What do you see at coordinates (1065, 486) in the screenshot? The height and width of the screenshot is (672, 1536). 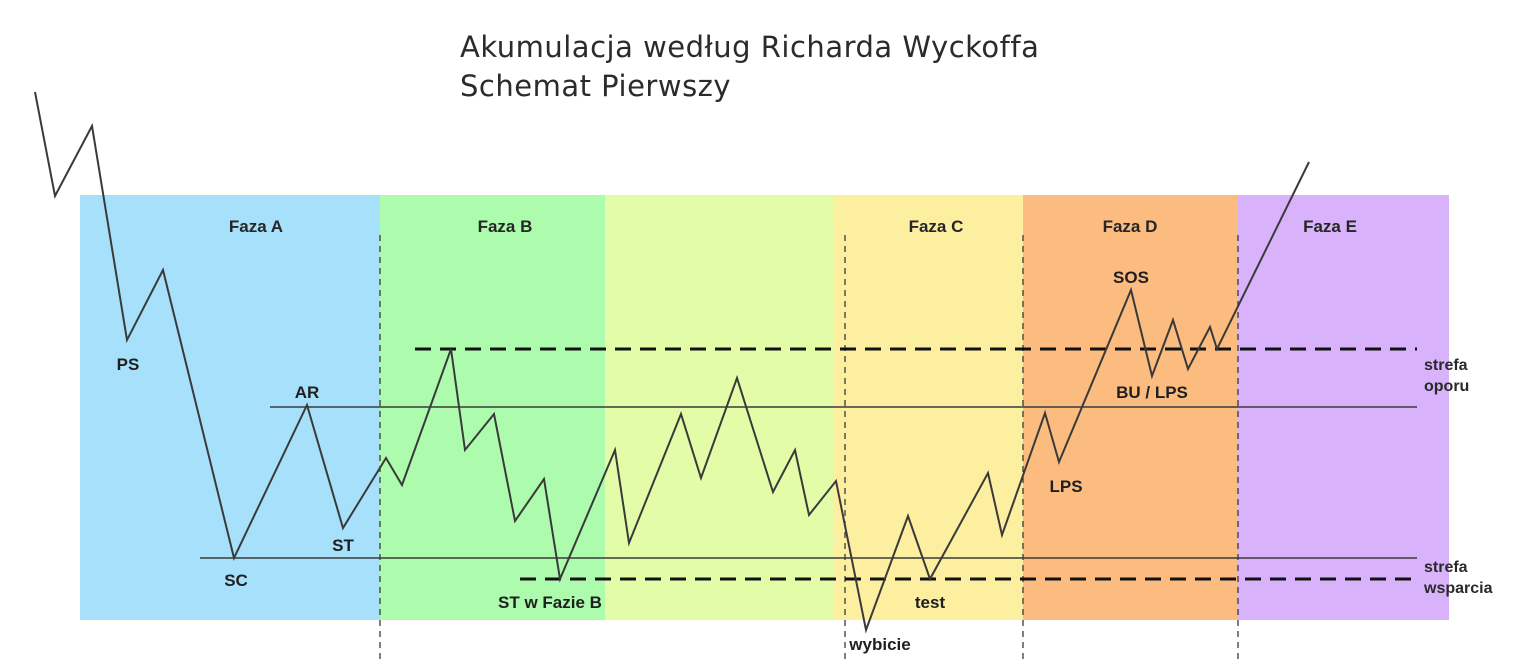 I see `event-label-lps: LPS` at bounding box center [1065, 486].